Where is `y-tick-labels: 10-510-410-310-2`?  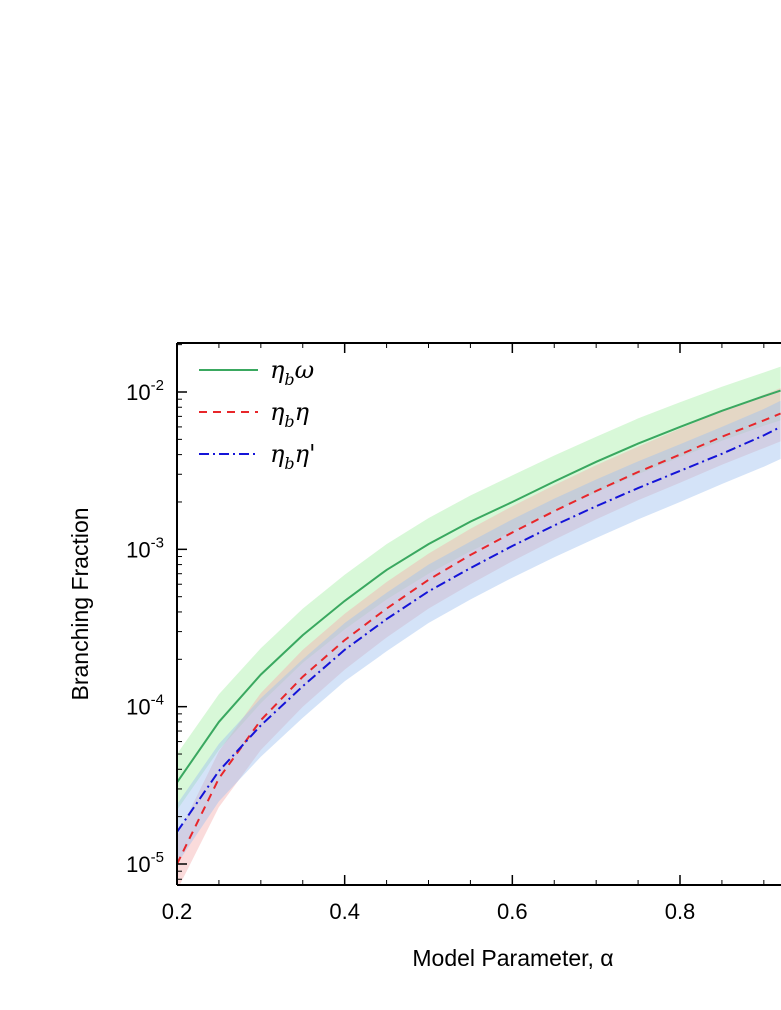
y-tick-labels: 10-510-410-310-2 is located at coordinates (145, 627).